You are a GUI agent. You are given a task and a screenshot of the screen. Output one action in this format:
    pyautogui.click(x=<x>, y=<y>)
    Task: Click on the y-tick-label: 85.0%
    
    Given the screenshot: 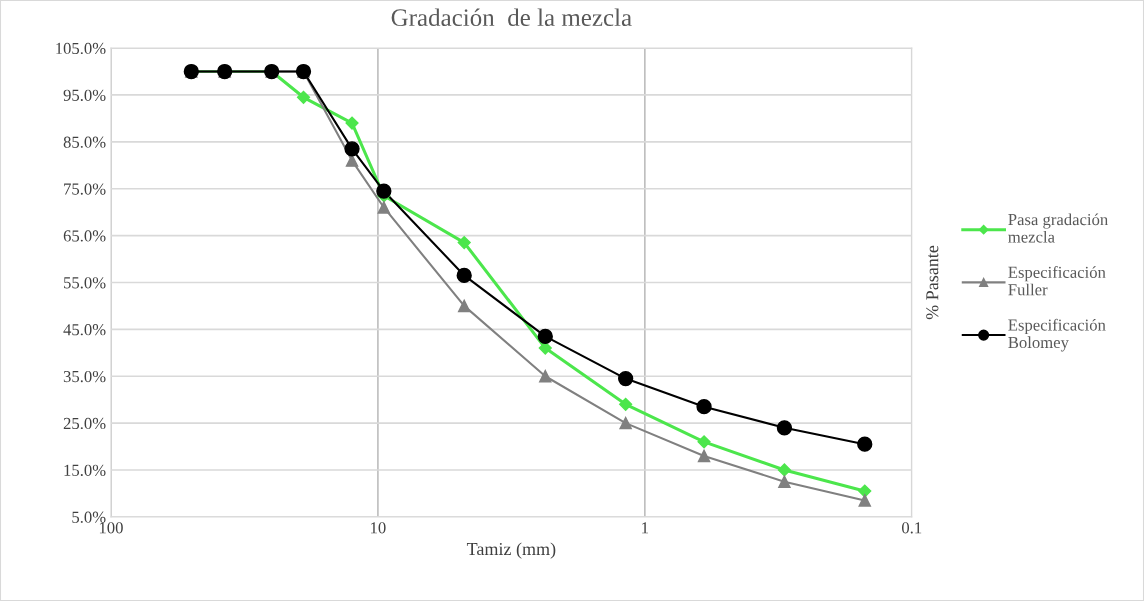 What is the action you would take?
    pyautogui.click(x=84, y=142)
    